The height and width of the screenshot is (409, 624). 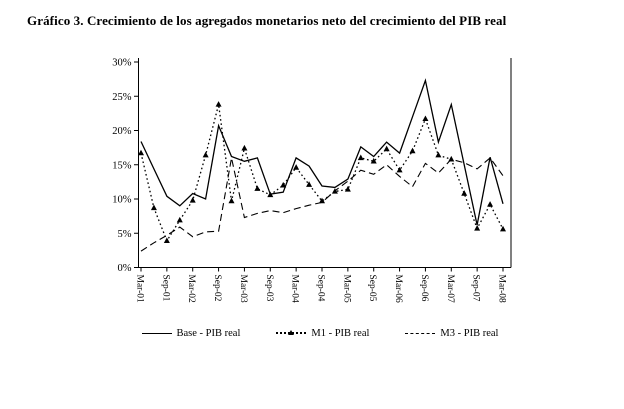 What do you see at coordinates (122, 200) in the screenshot?
I see `y-tick-label: 10%` at bounding box center [122, 200].